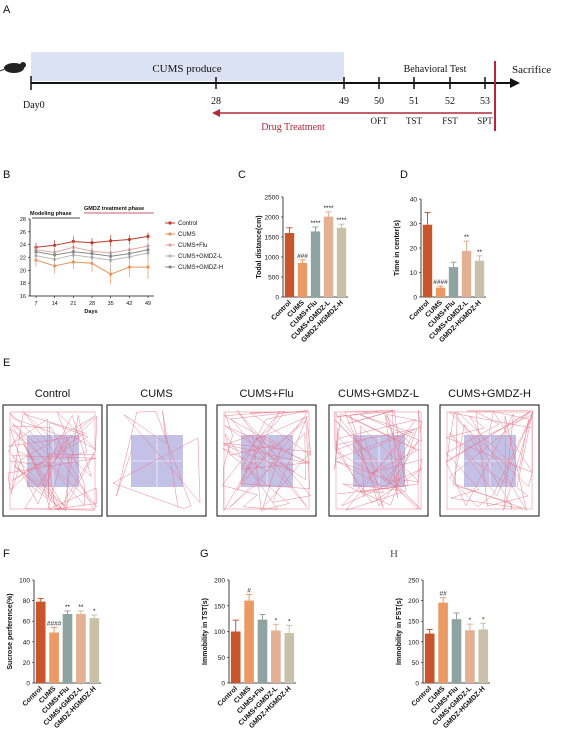 The image size is (563, 735). I want to click on y-axis-label: Todal distance(cm), so click(259, 246).